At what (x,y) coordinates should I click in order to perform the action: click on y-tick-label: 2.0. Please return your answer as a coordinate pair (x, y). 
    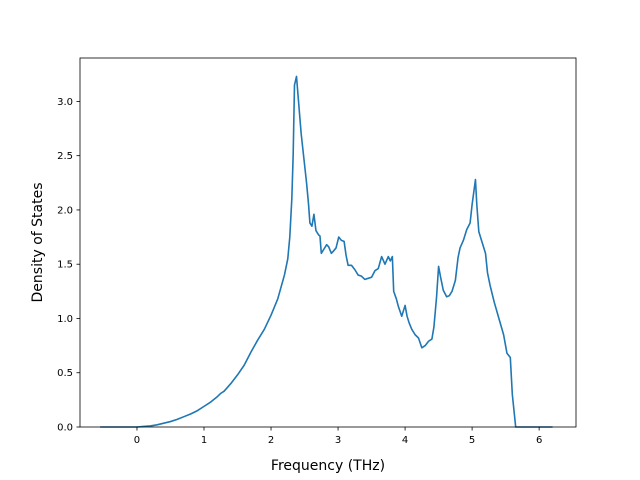
    Looking at the image, I should click on (65, 210).